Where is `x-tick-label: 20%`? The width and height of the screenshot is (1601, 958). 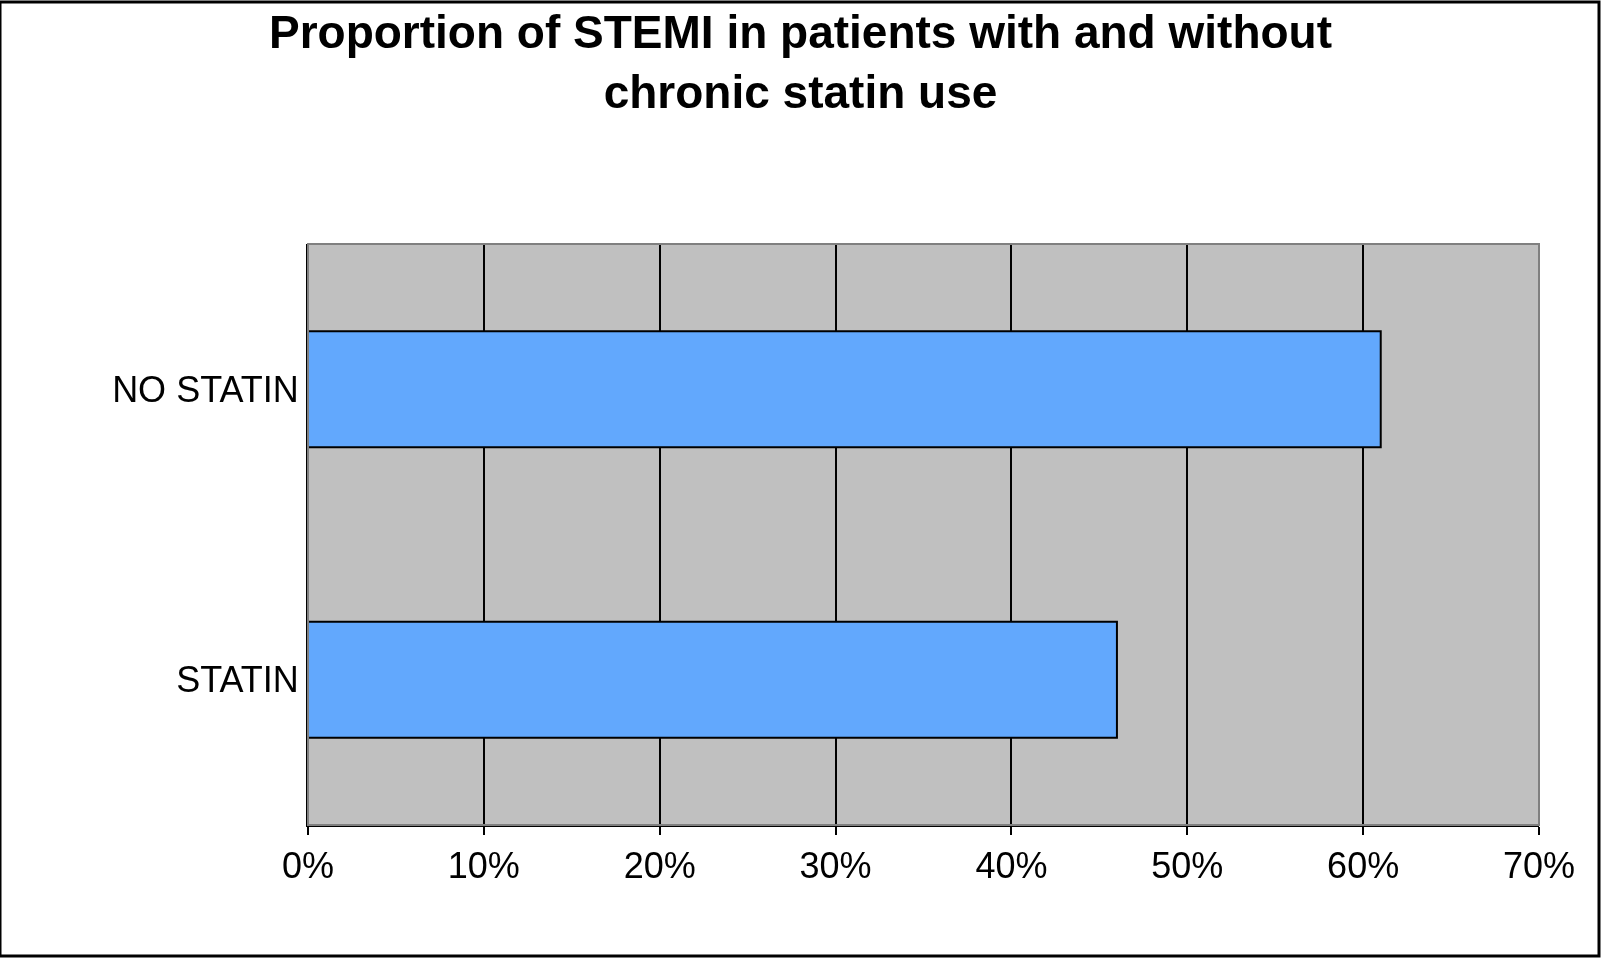
x-tick-label: 20% is located at coordinates (659, 866).